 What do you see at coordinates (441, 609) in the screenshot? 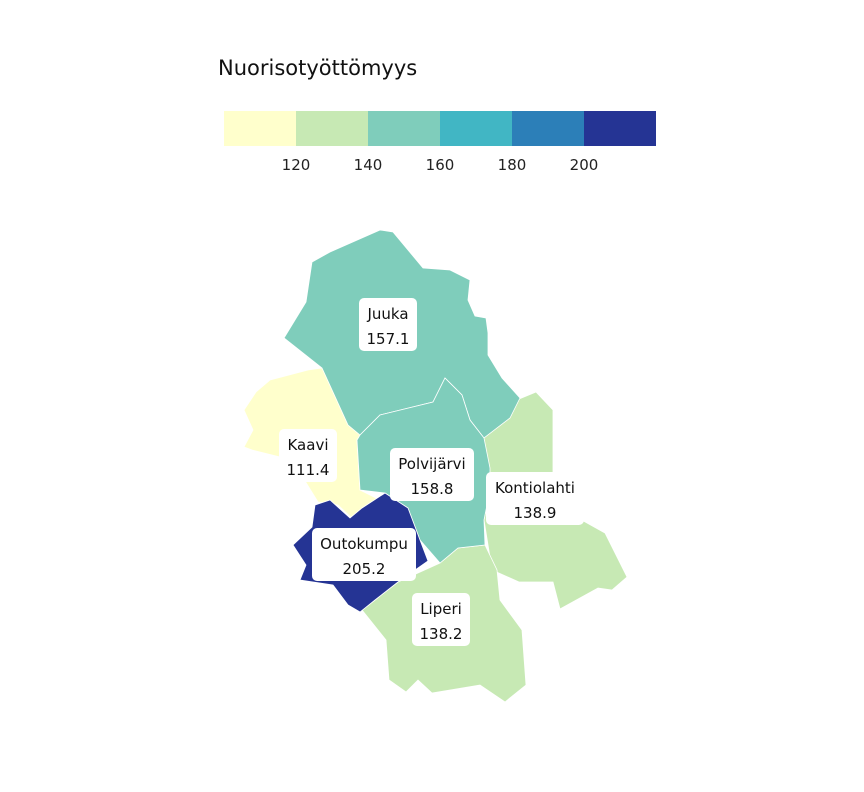
I see `label-liperi-name: Liperi` at bounding box center [441, 609].